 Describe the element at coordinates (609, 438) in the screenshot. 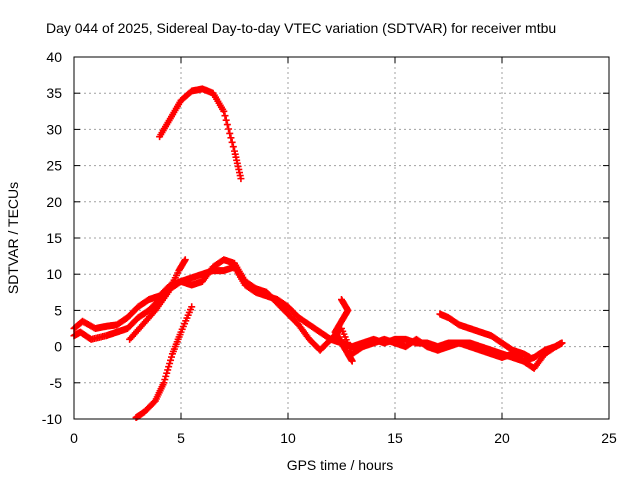

I see `x-tick-label: 25` at that location.